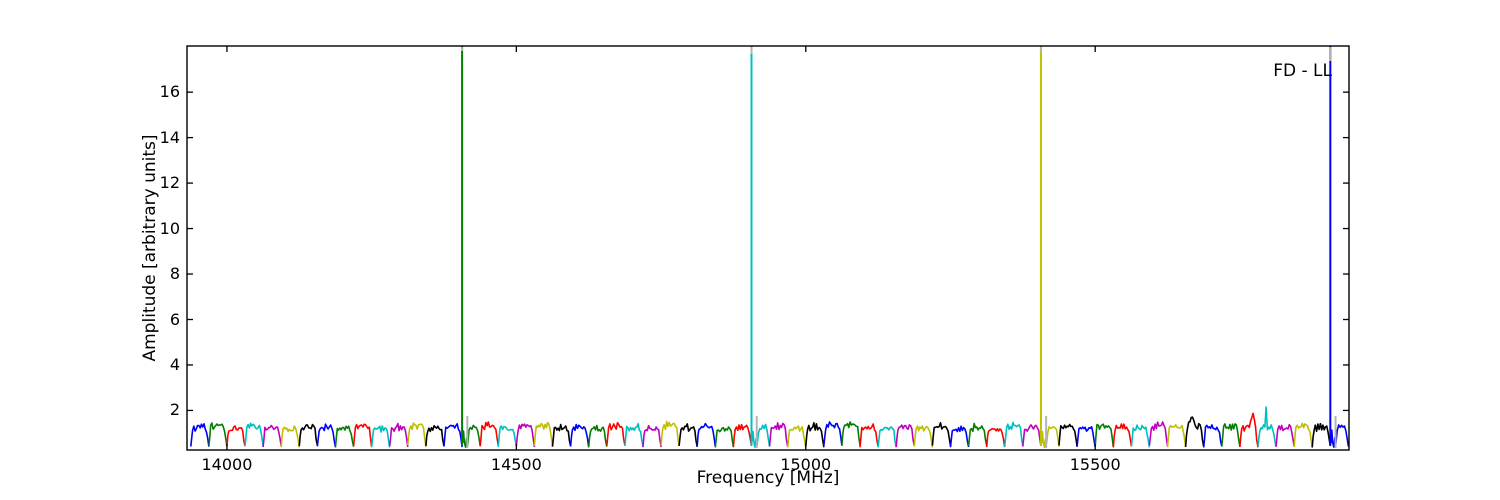 This screenshot has height=500, width=1500. I want to click on x-tick-label: 15500, so click(1095, 464).